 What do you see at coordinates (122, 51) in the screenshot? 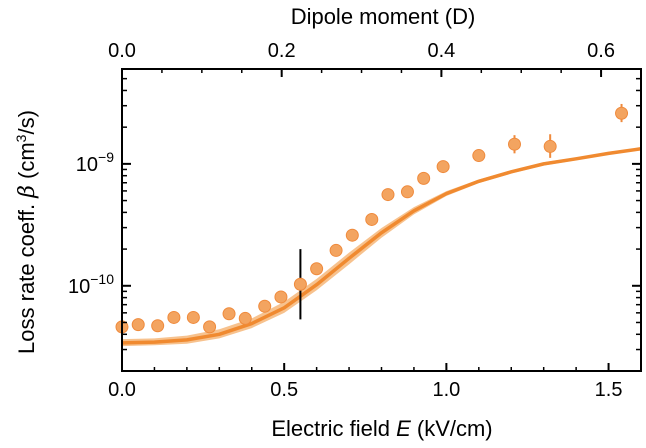
I see `x-tick-label-top: 0.0` at bounding box center [122, 51].